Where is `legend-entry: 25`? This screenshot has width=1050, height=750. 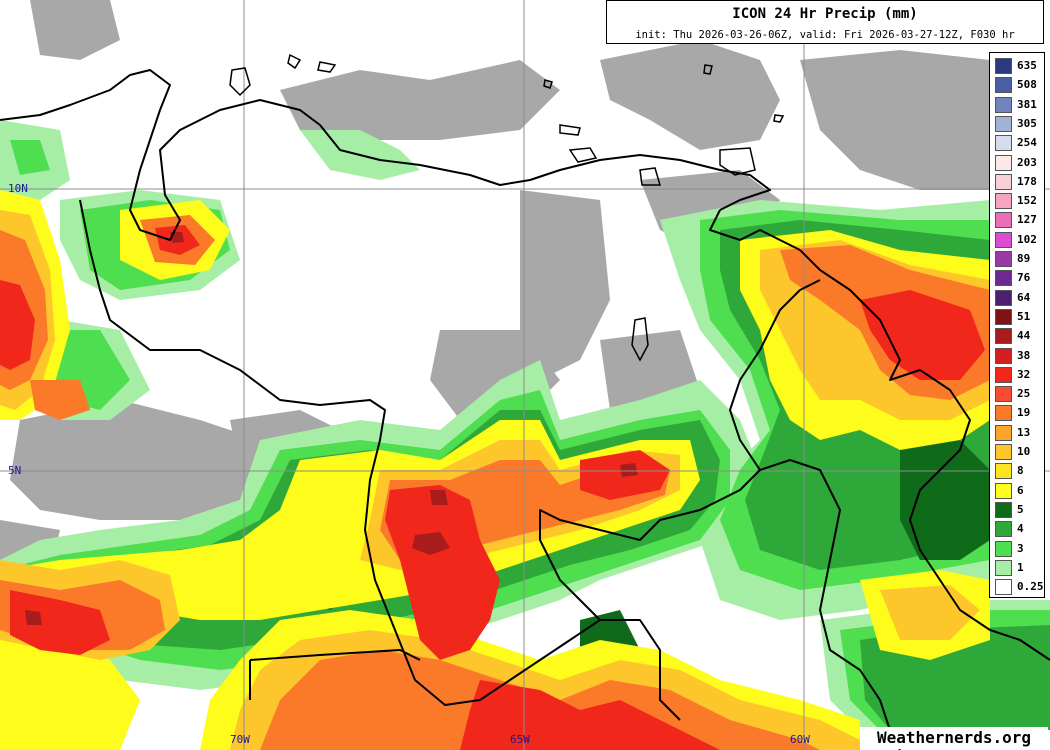
legend-entry: 25 is located at coordinates (1018, 394).